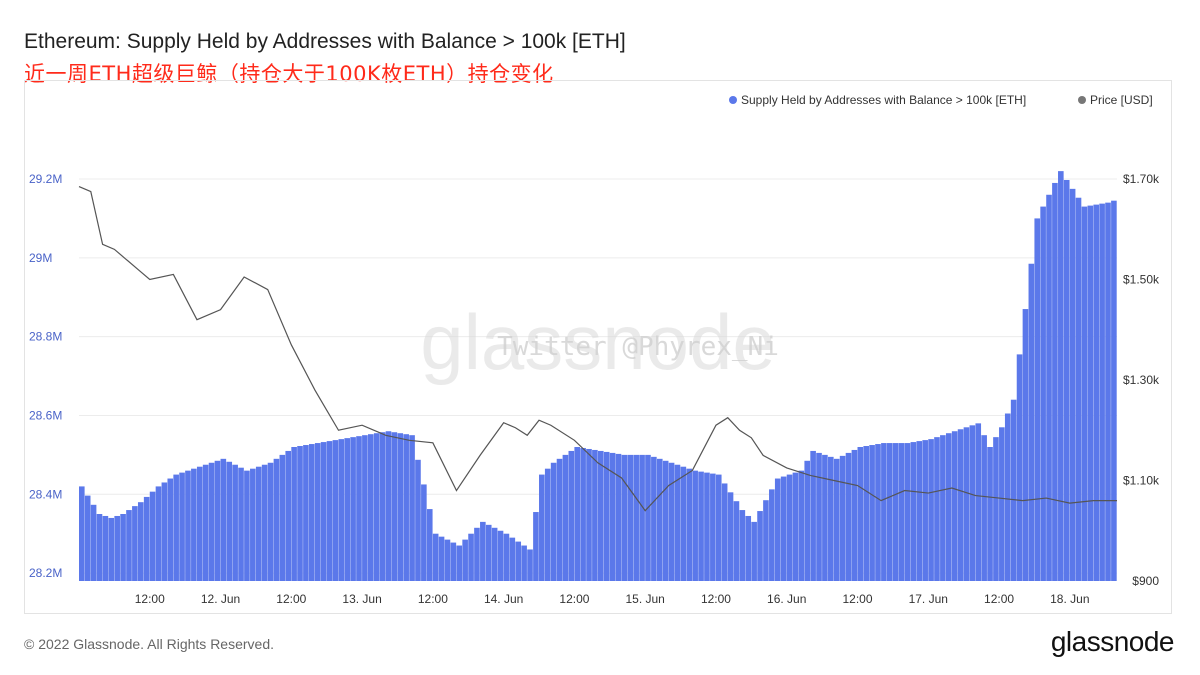 Image resolution: width=1200 pixels, height=675 pixels. I want to click on x-axis-tick: 14. Jun, so click(503, 599).